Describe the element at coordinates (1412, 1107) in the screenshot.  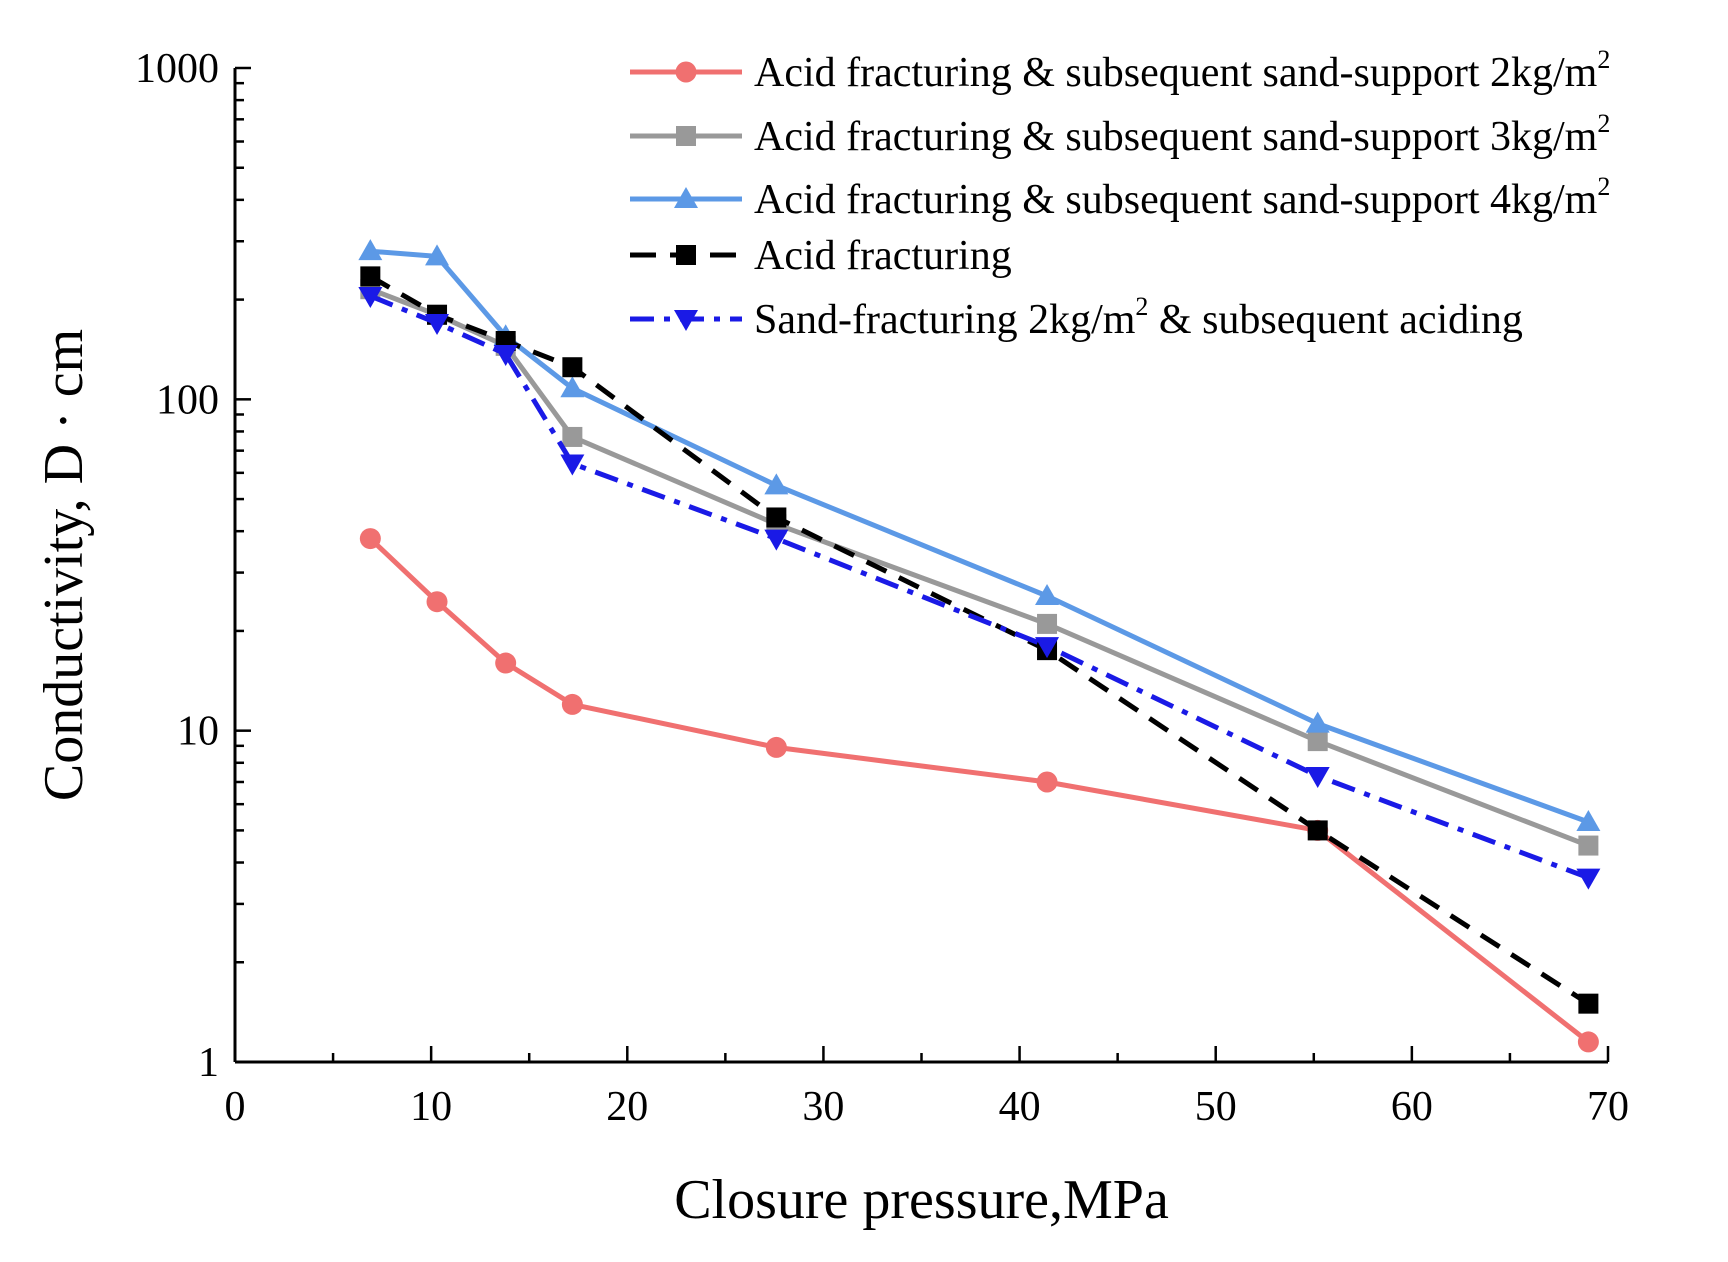
I see `x-tick-label: 60` at that location.